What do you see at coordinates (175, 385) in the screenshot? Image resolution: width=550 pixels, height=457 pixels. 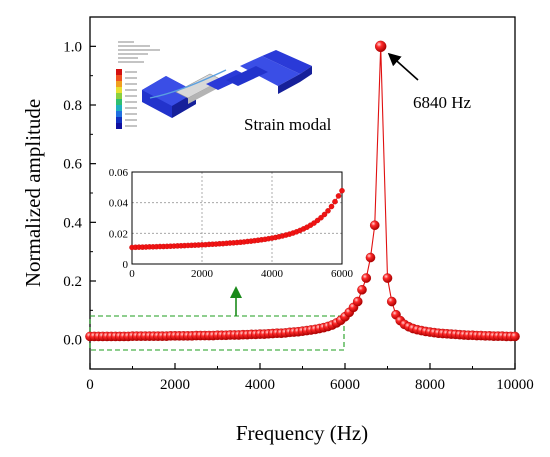 I see `main-x-tick-label: 2000` at bounding box center [175, 385].